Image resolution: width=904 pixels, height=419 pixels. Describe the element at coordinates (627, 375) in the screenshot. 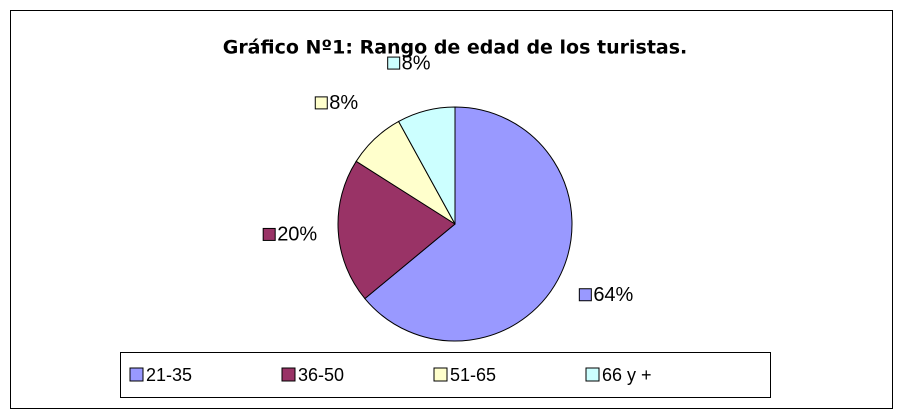

I see `legend-label: 66 y +` at that location.